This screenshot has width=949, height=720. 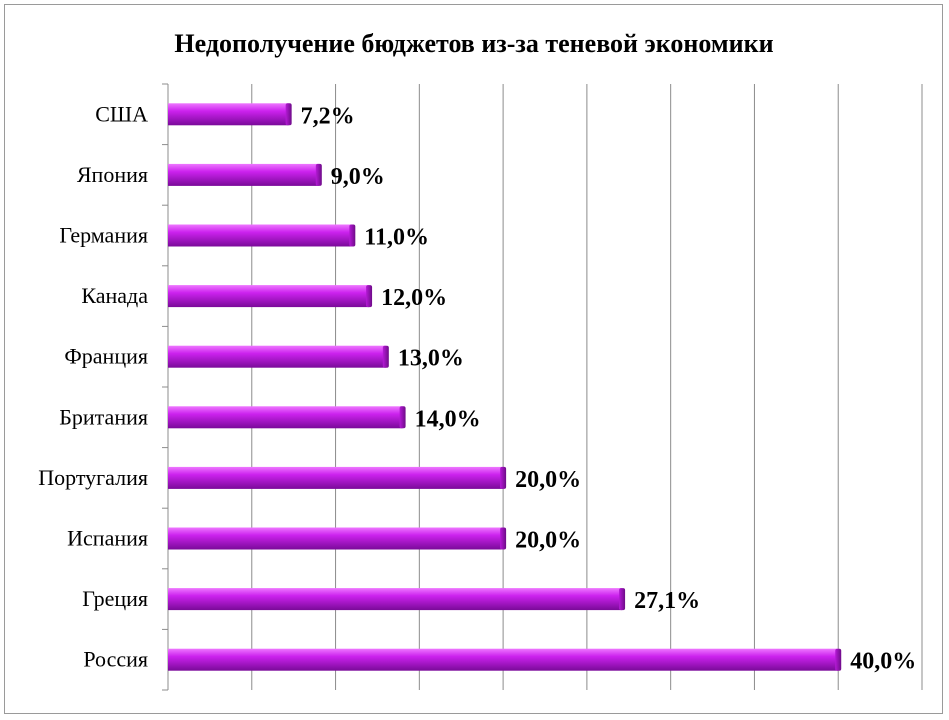 I want to click on data-label: 12,0%, so click(x=414, y=298).